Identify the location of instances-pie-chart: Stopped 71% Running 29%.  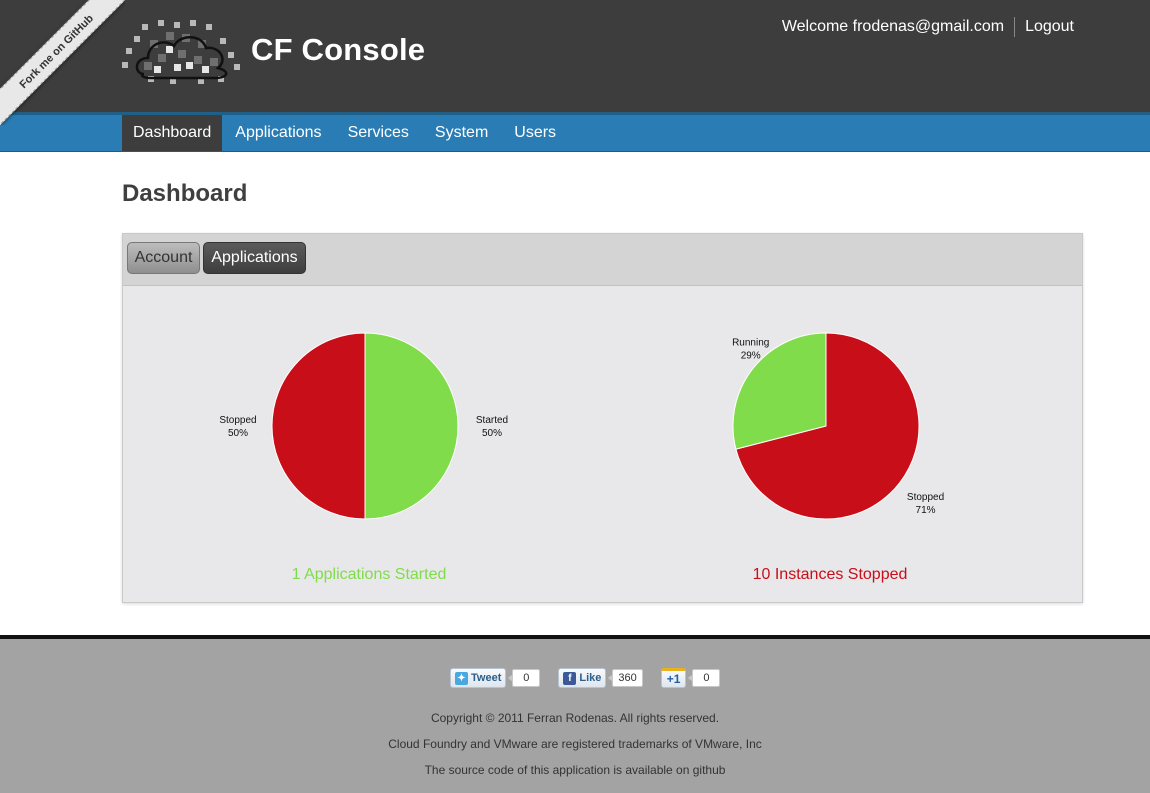
(826, 410).